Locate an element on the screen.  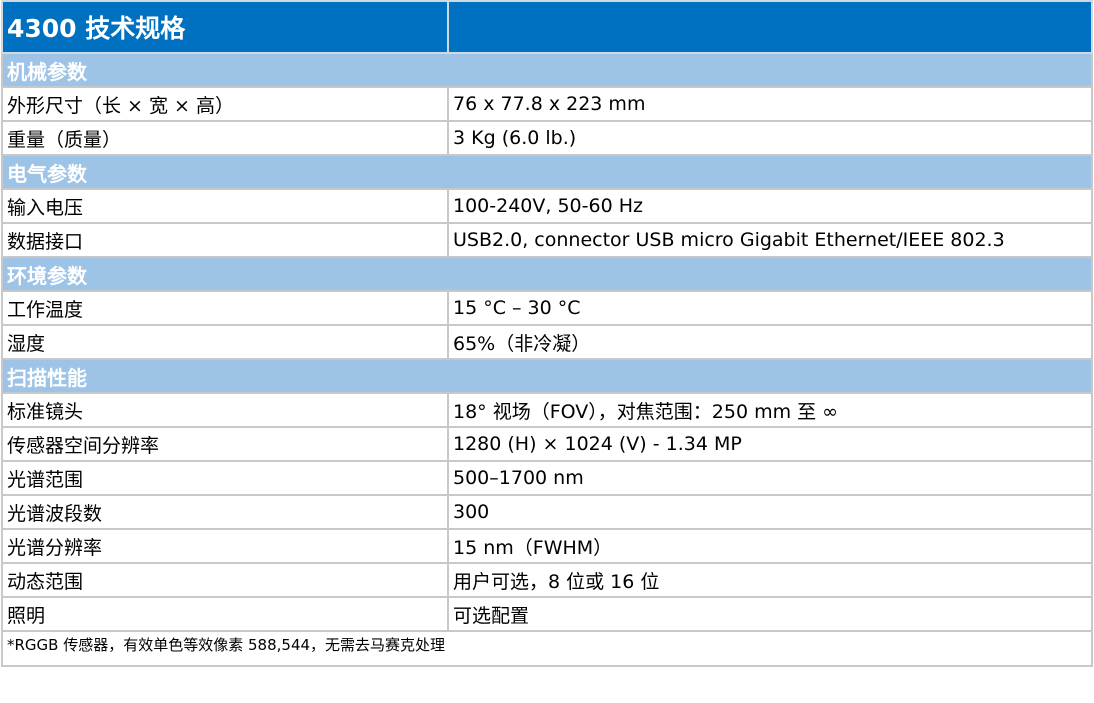
spec-row: 照明 可选配置 is located at coordinates (547, 614).